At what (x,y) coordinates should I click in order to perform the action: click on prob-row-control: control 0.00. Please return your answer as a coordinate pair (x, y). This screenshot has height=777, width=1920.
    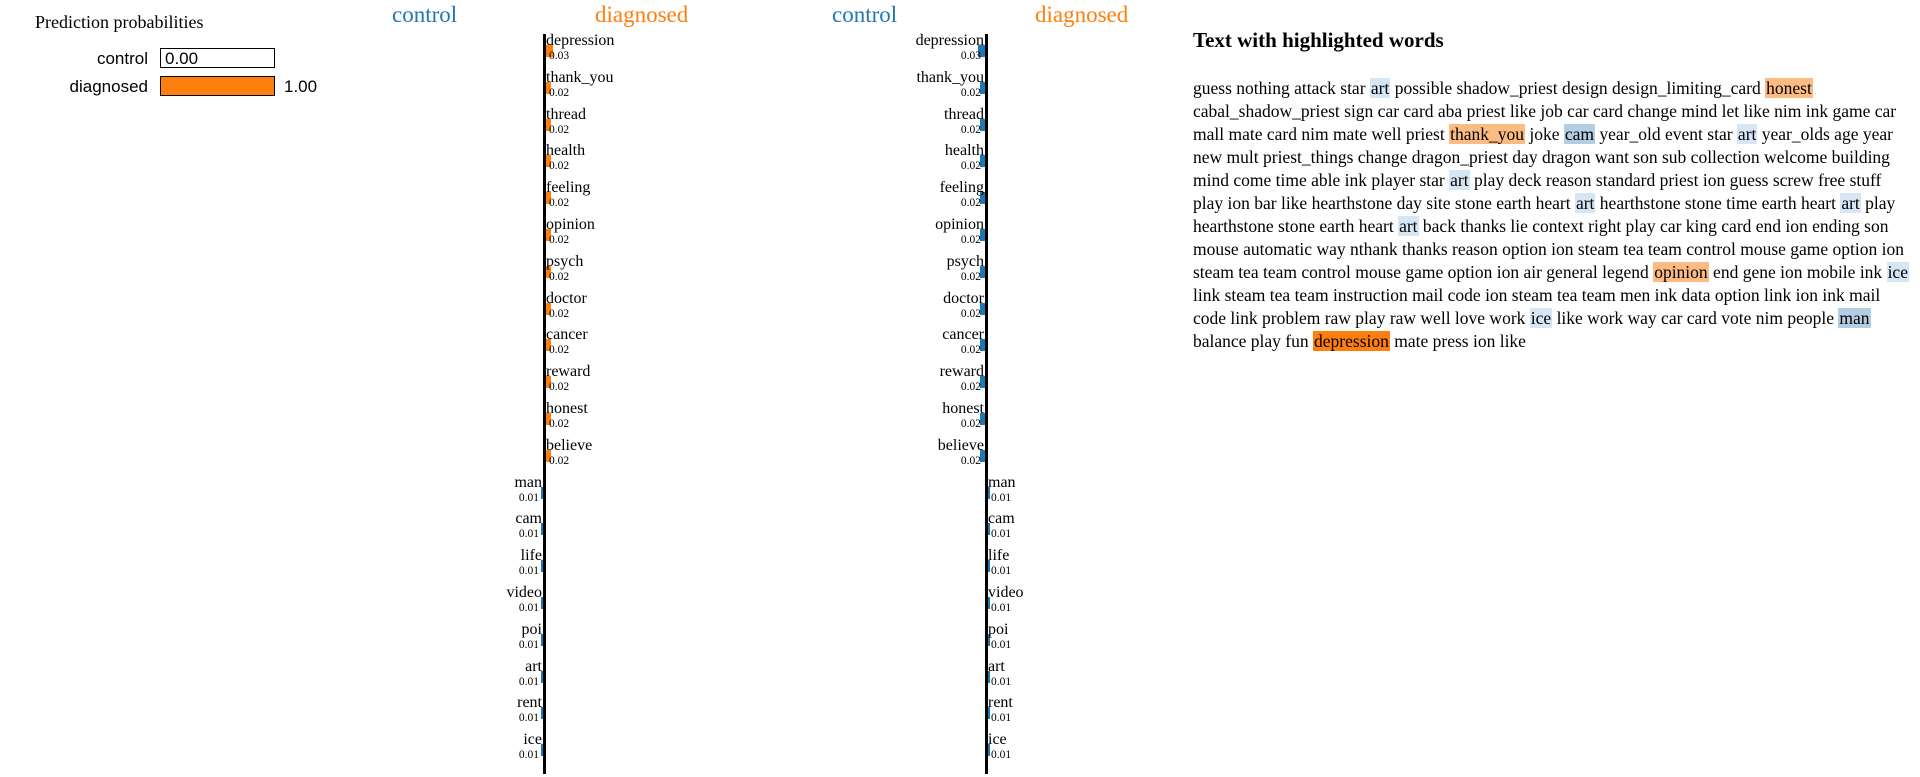
    Looking at the image, I should click on (190, 59).